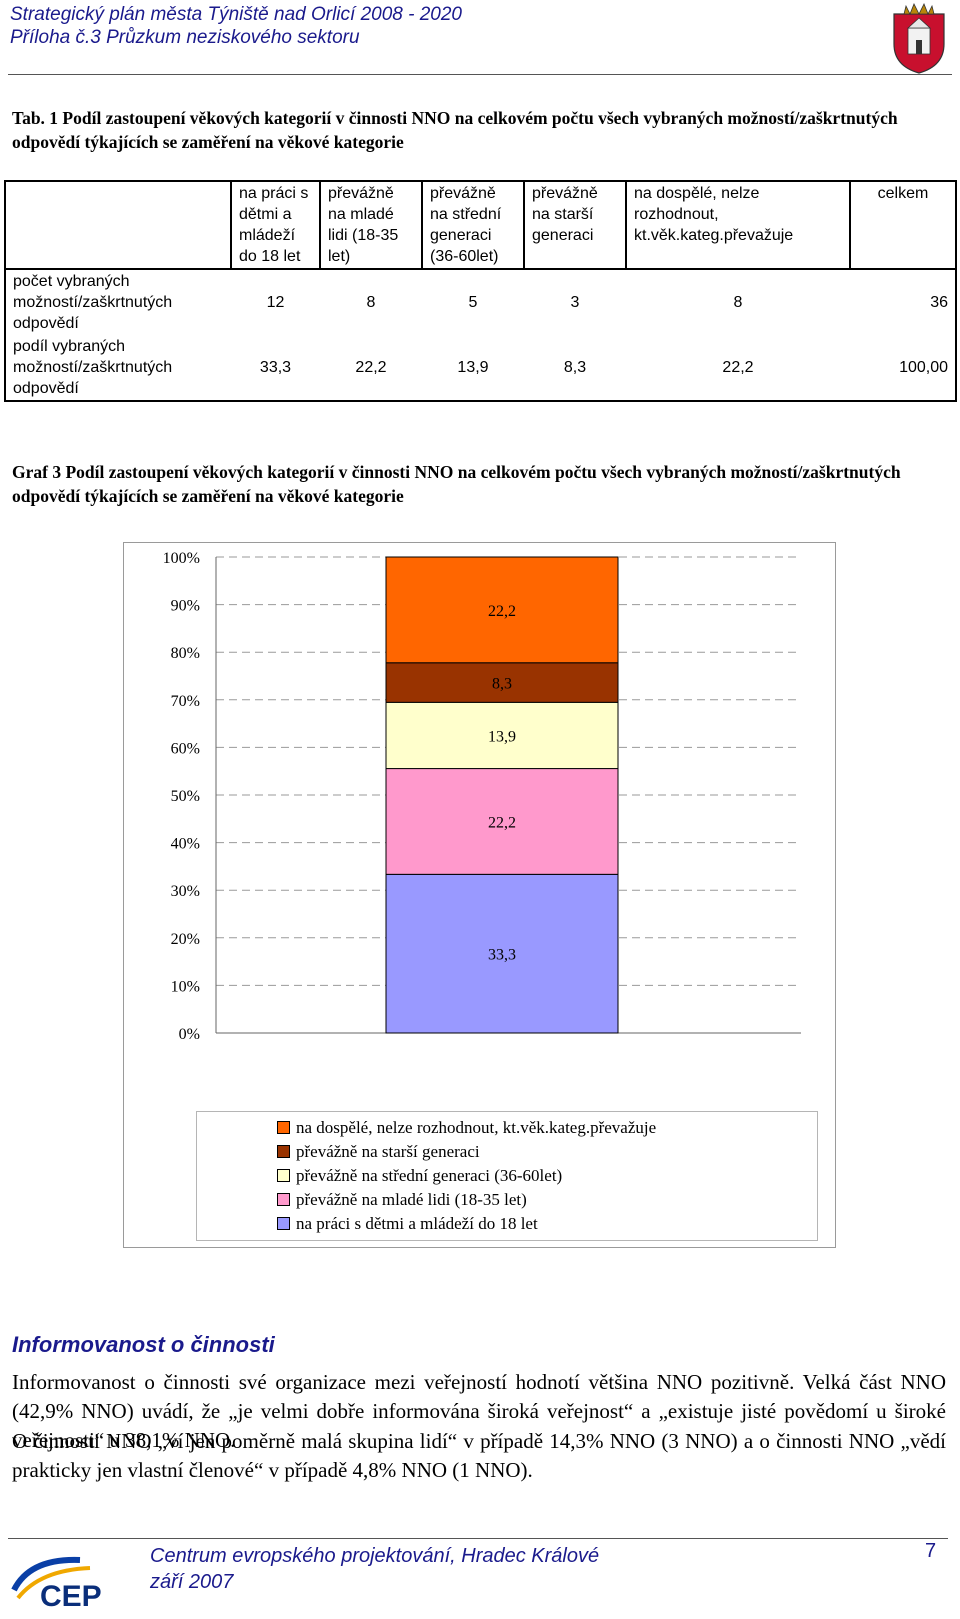 The width and height of the screenshot is (960, 1619). Describe the element at coordinates (903, 302) in the screenshot. I see `table-cell: 36` at that location.